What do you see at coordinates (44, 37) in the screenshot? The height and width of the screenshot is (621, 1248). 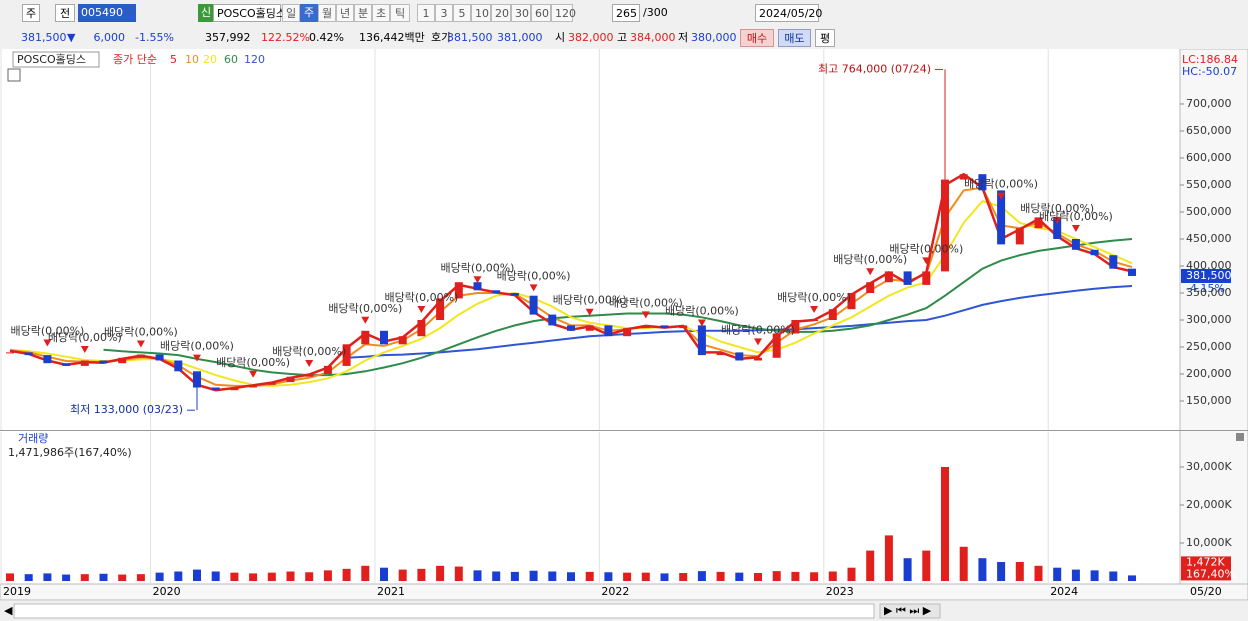 I see `toolbar-item: 381,500` at bounding box center [44, 37].